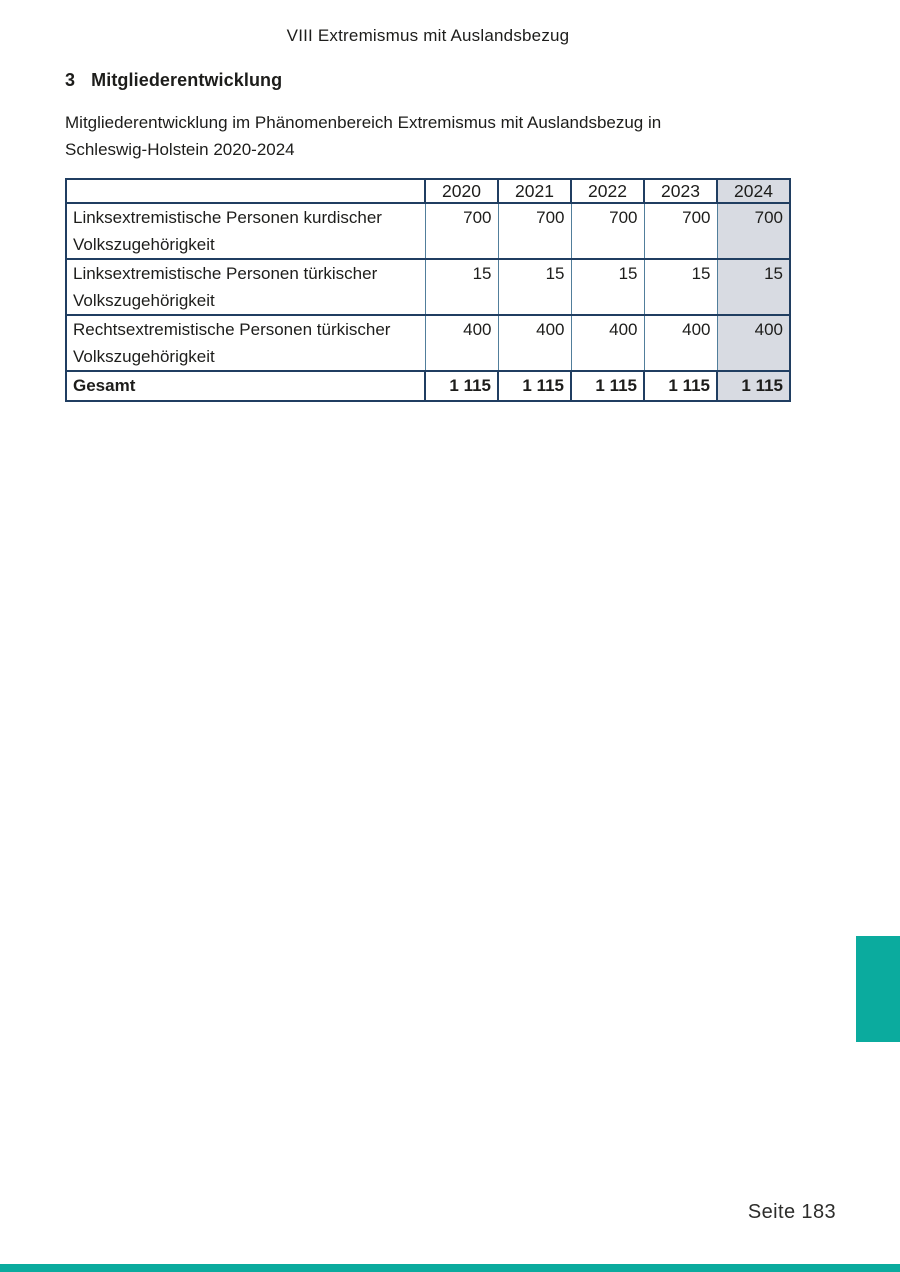 Image resolution: width=900 pixels, height=1272 pixels. I want to click on section-heading: 3 Mitgliederentwicklung, so click(173, 80).